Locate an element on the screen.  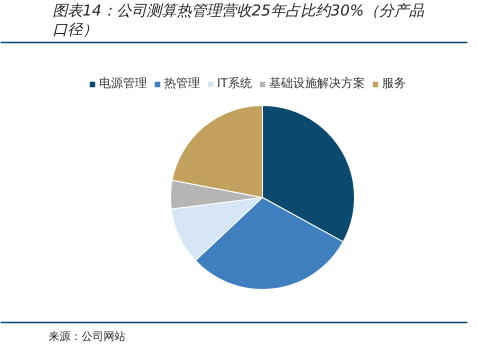
legend-label: 服务 is located at coordinates (394, 83).